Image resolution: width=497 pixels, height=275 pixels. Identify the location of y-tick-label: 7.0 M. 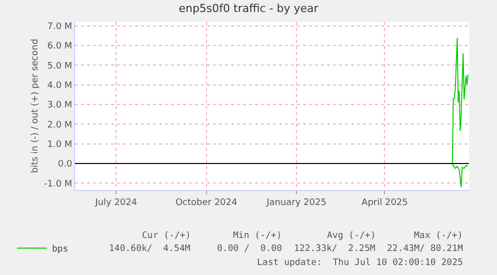
(59, 27).